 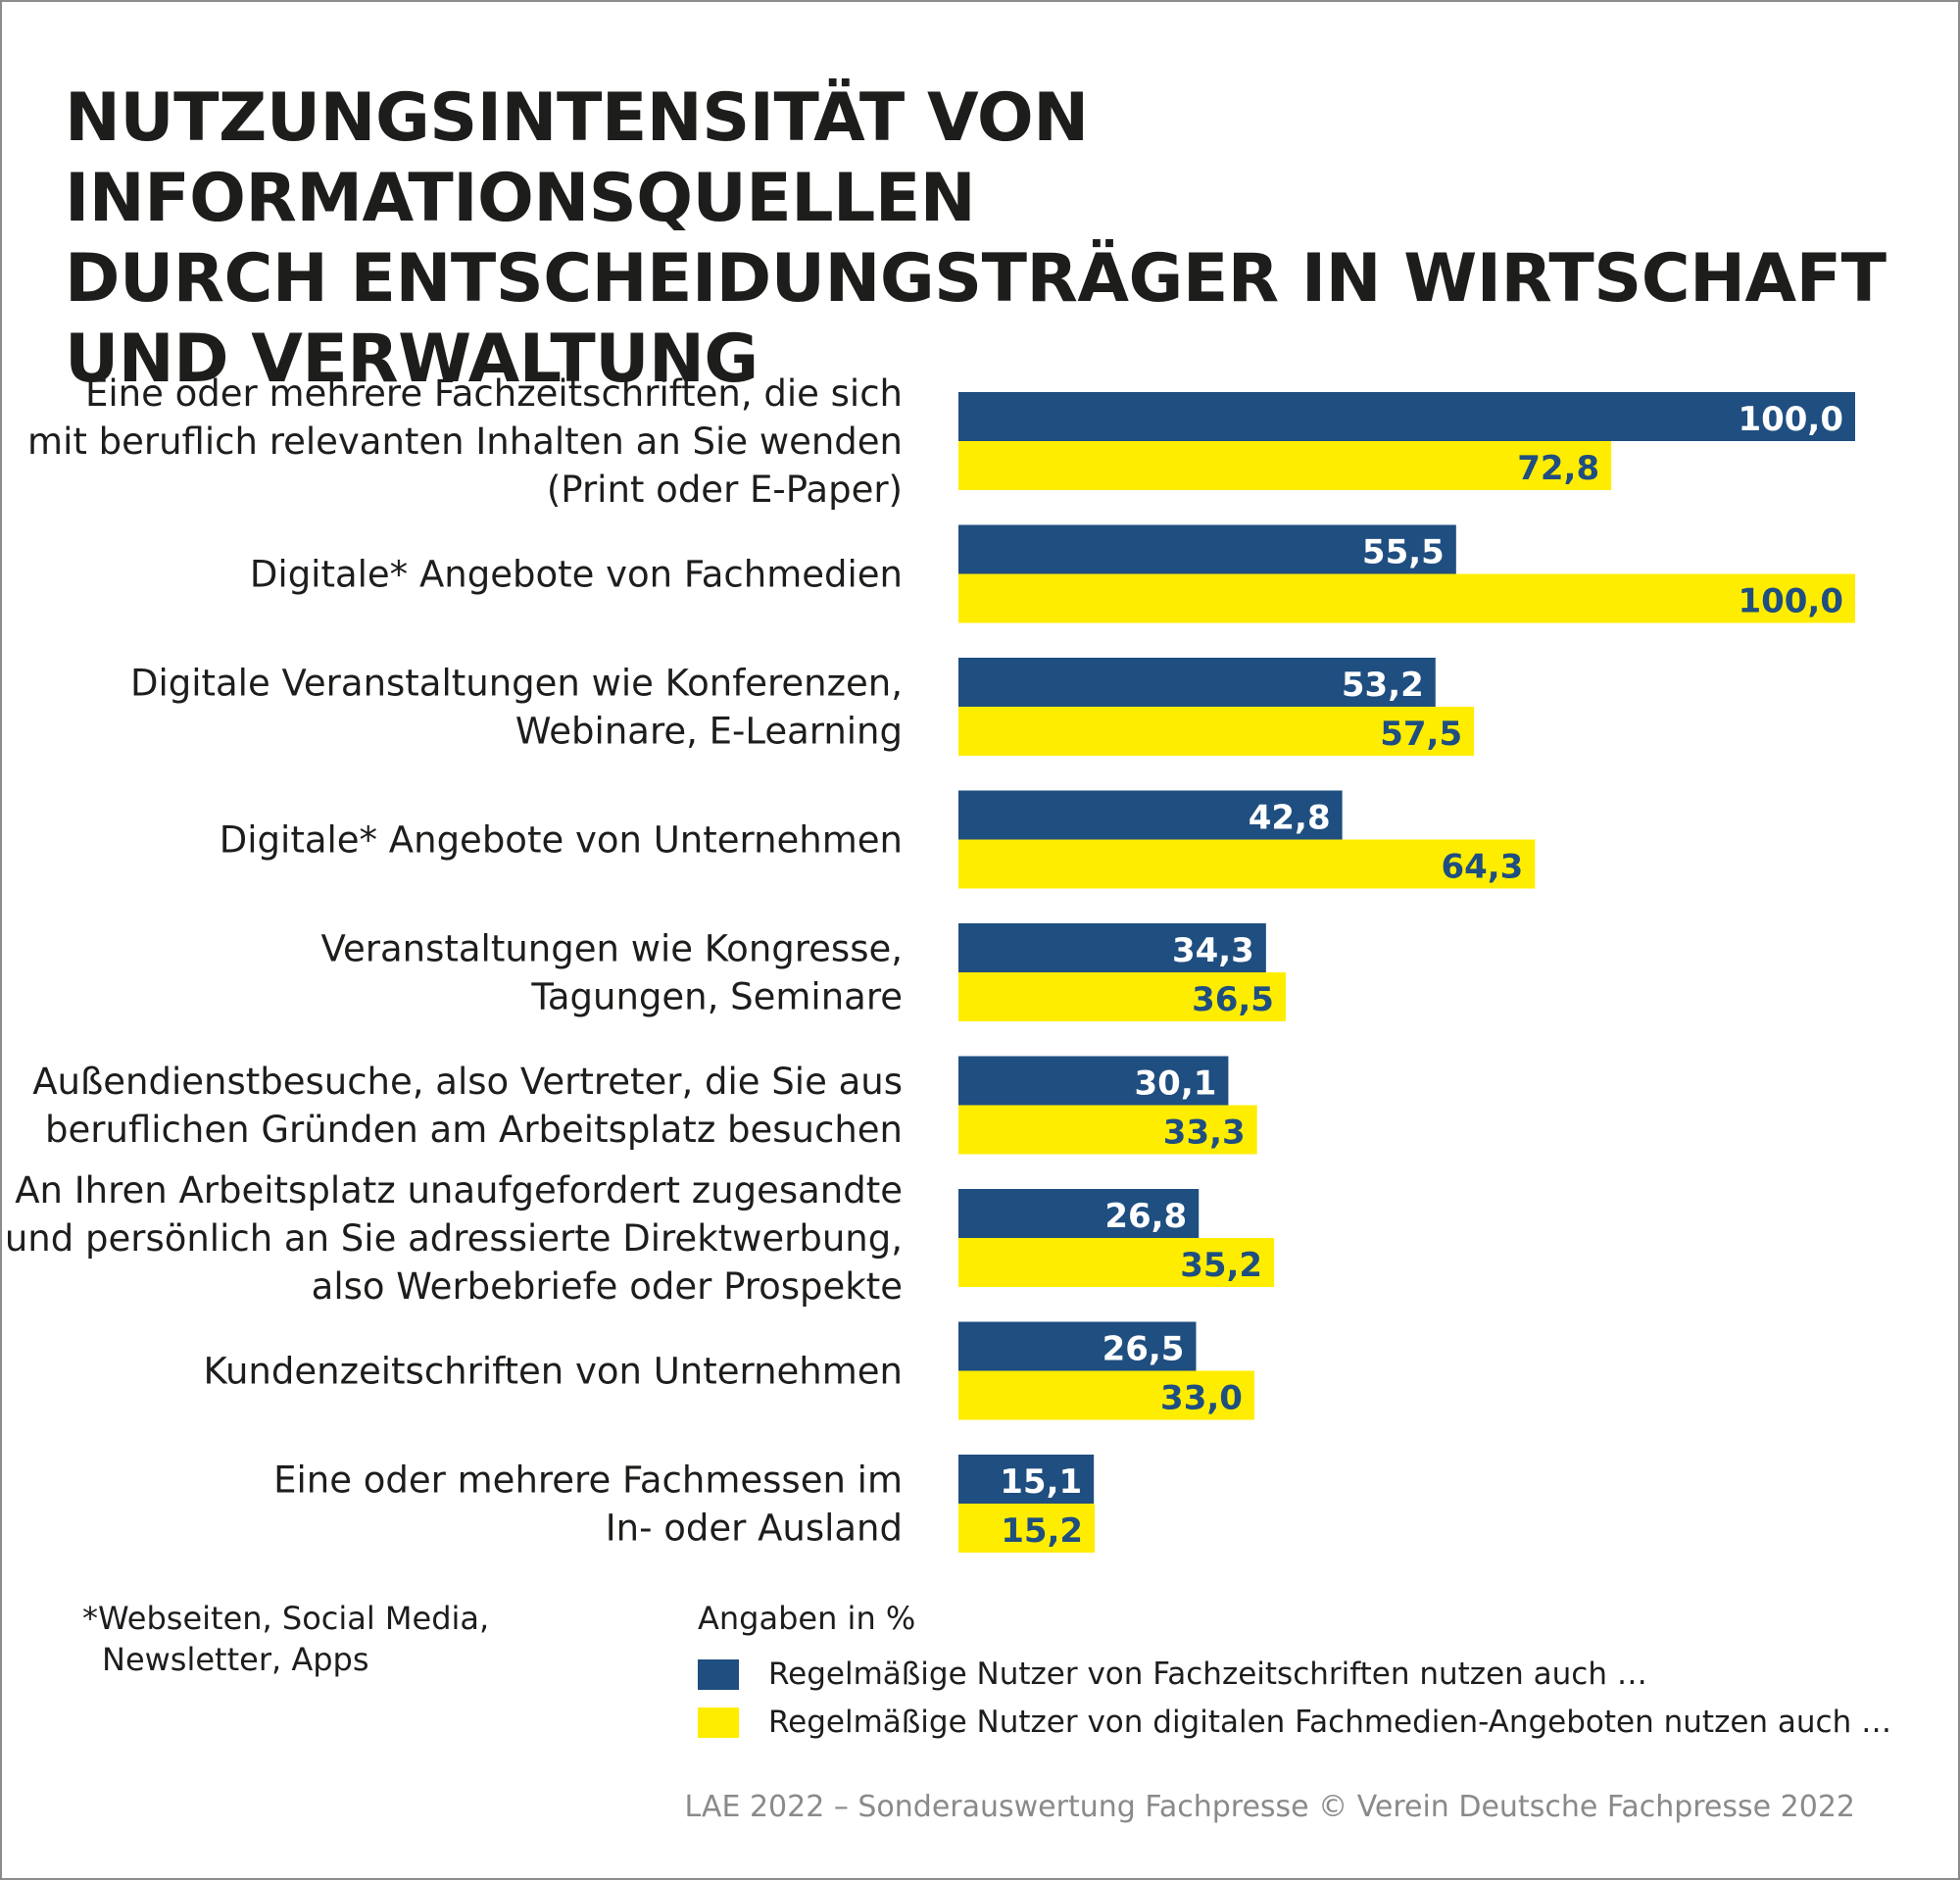 What do you see at coordinates (1145, 1216) in the screenshot?
I see `value-label-blue-7: 26,8` at bounding box center [1145, 1216].